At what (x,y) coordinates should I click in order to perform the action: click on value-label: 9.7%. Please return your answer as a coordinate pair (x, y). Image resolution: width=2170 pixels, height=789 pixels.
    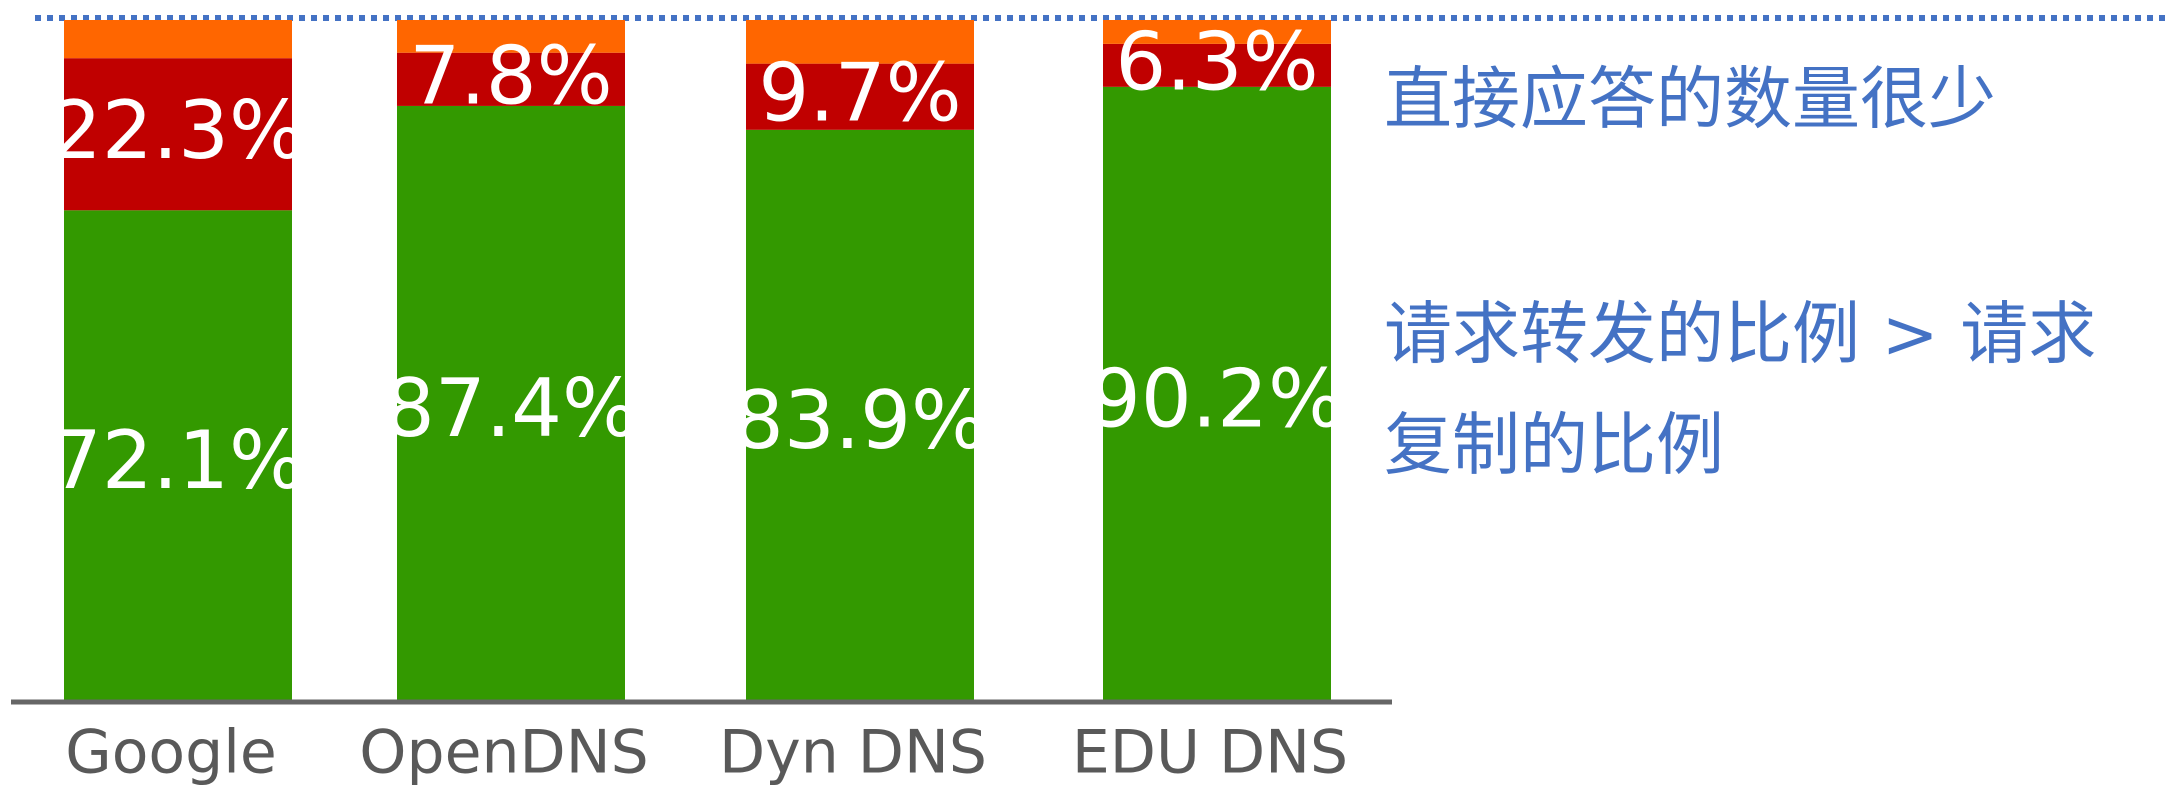
    Looking at the image, I should click on (859, 93).